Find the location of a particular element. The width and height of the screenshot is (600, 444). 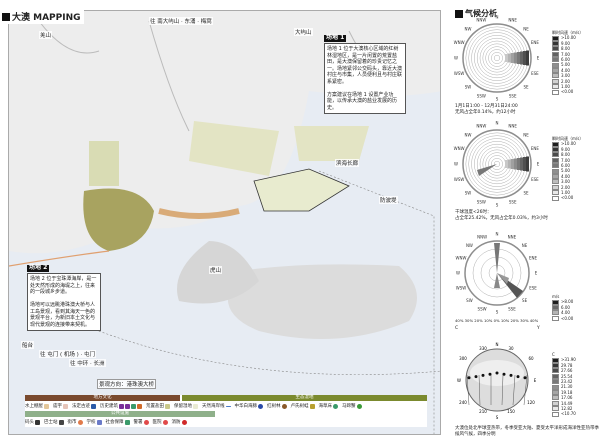

rose2-ring is located at coordinates (497, 164).